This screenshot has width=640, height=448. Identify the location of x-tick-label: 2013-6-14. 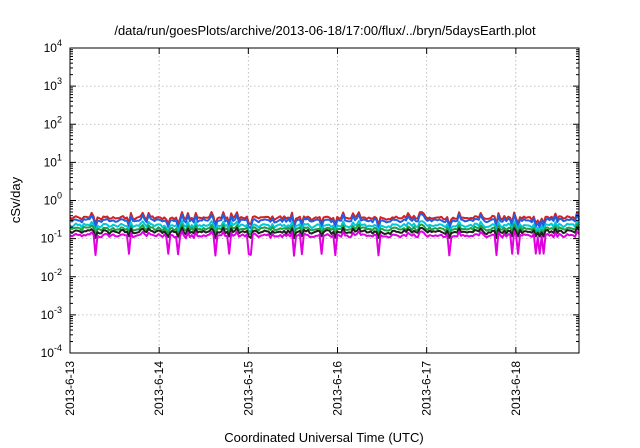
(159, 388).